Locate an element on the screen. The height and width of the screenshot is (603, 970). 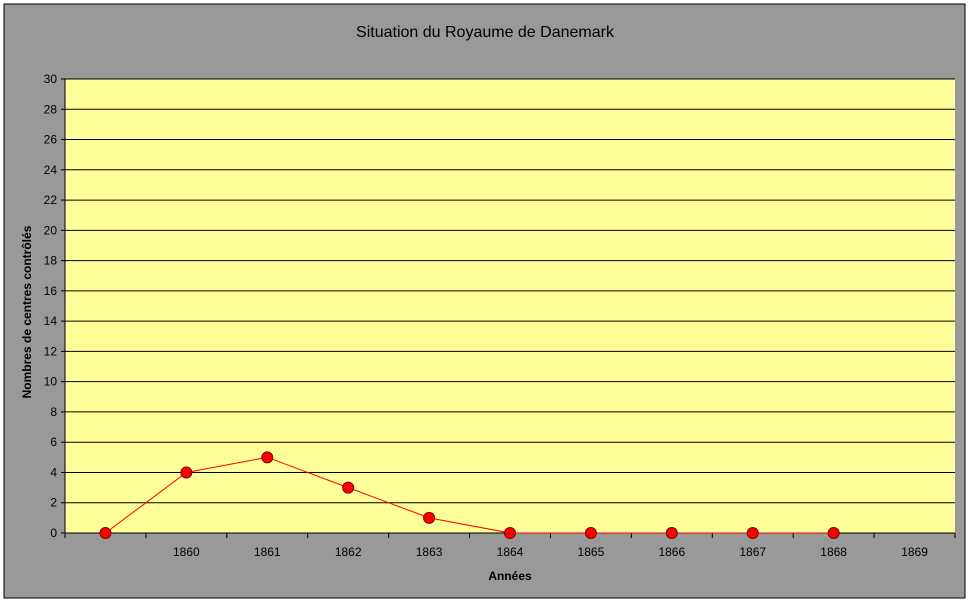
x-tick-label: 1860 is located at coordinates (186, 552).